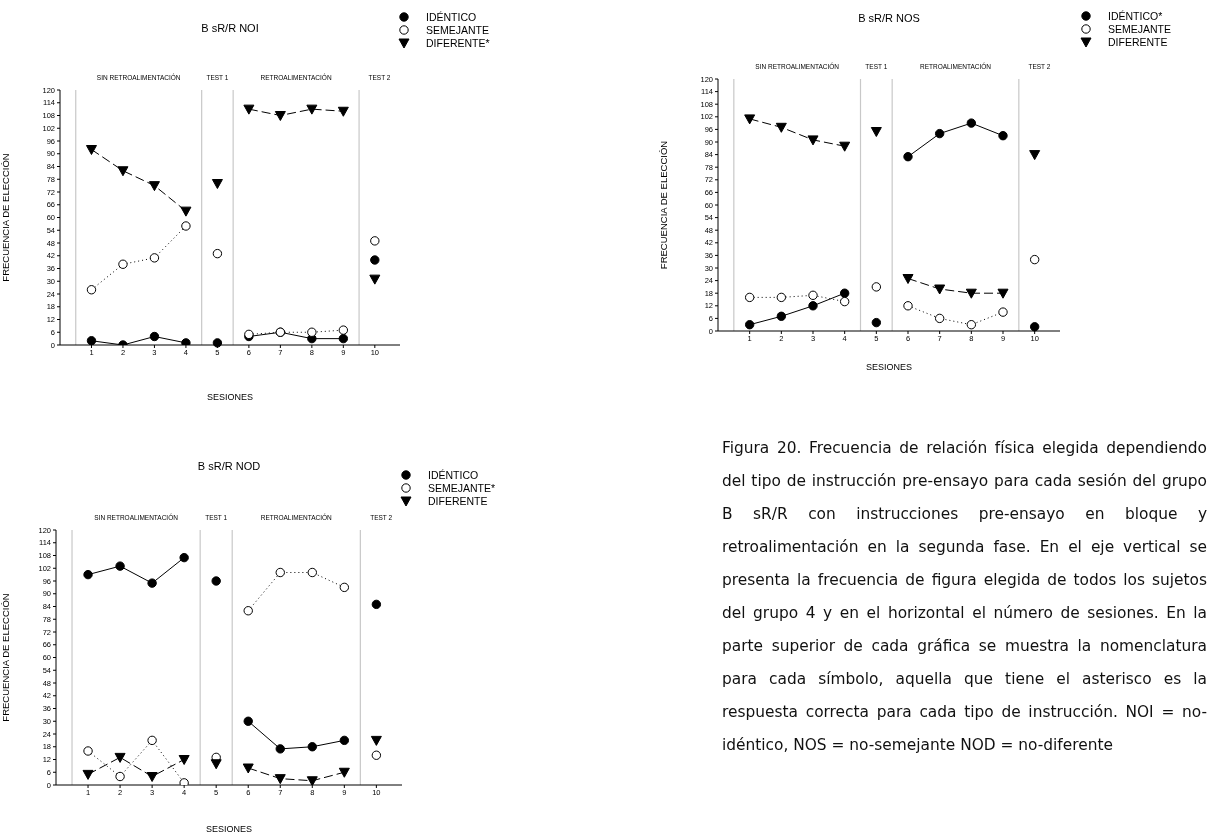 This screenshot has height=832, width=1207. Describe the element at coordinates (458, 42) in the screenshot. I see `legend-label: DIFERENTE*` at that location.